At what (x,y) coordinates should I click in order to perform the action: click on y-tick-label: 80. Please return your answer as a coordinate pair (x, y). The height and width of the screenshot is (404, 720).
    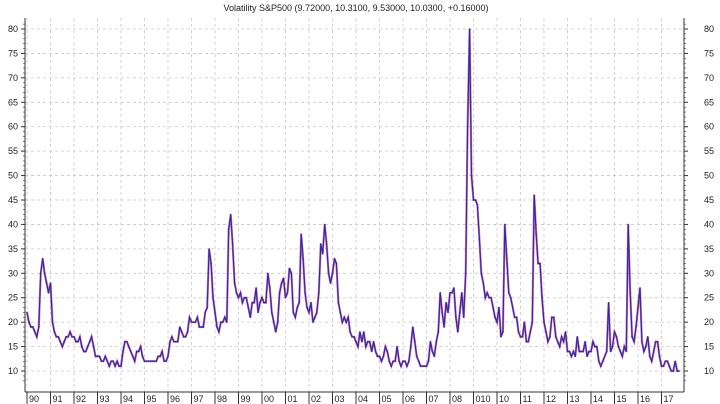
    Looking at the image, I should click on (13, 29).